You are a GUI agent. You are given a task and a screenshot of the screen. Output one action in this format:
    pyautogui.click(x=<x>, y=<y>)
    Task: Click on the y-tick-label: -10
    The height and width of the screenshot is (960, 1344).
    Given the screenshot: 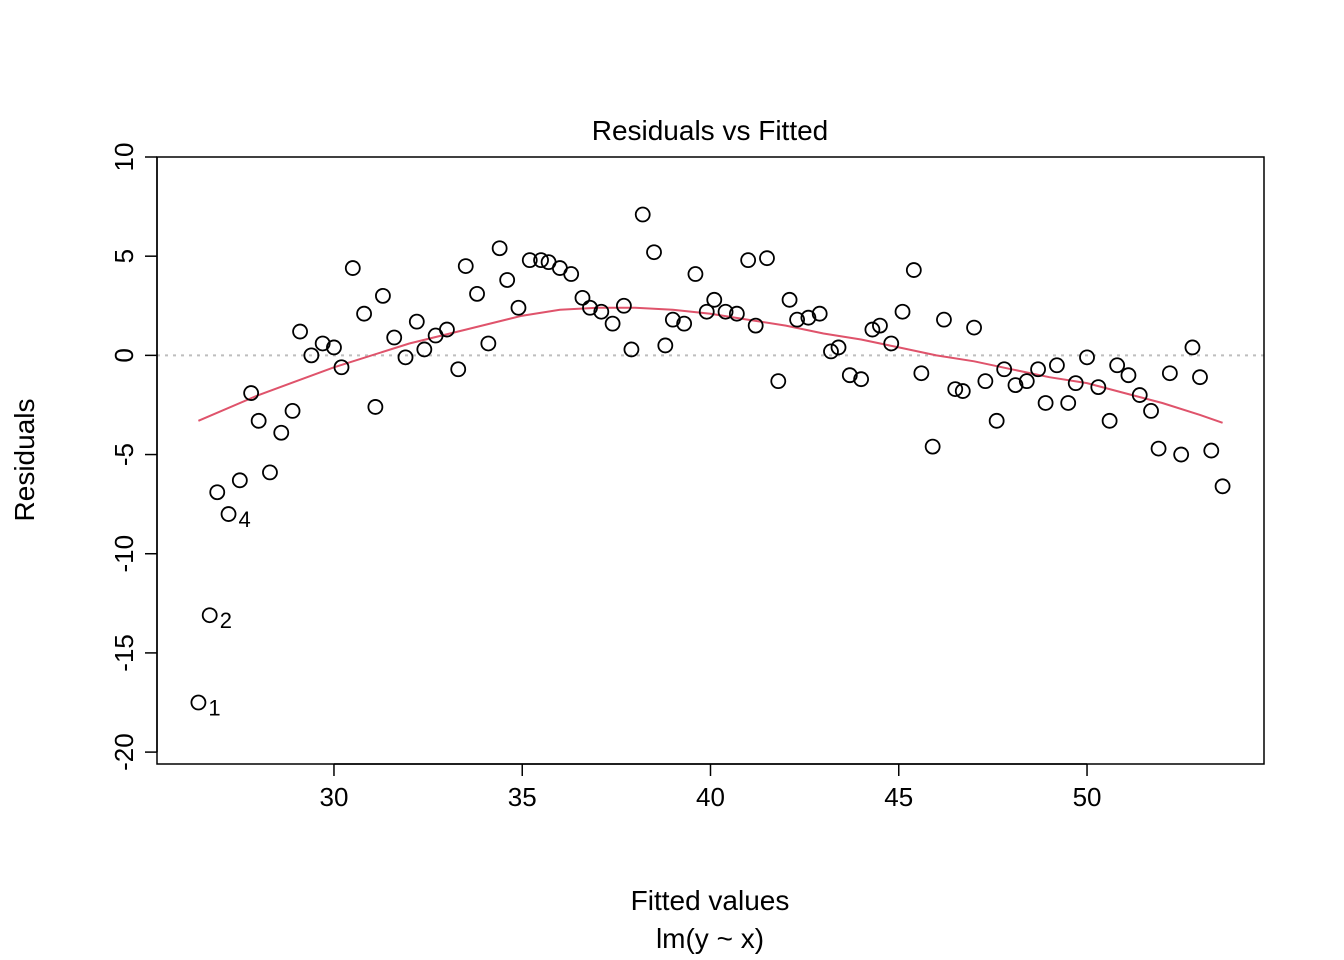 What is the action you would take?
    pyautogui.click(x=124, y=554)
    